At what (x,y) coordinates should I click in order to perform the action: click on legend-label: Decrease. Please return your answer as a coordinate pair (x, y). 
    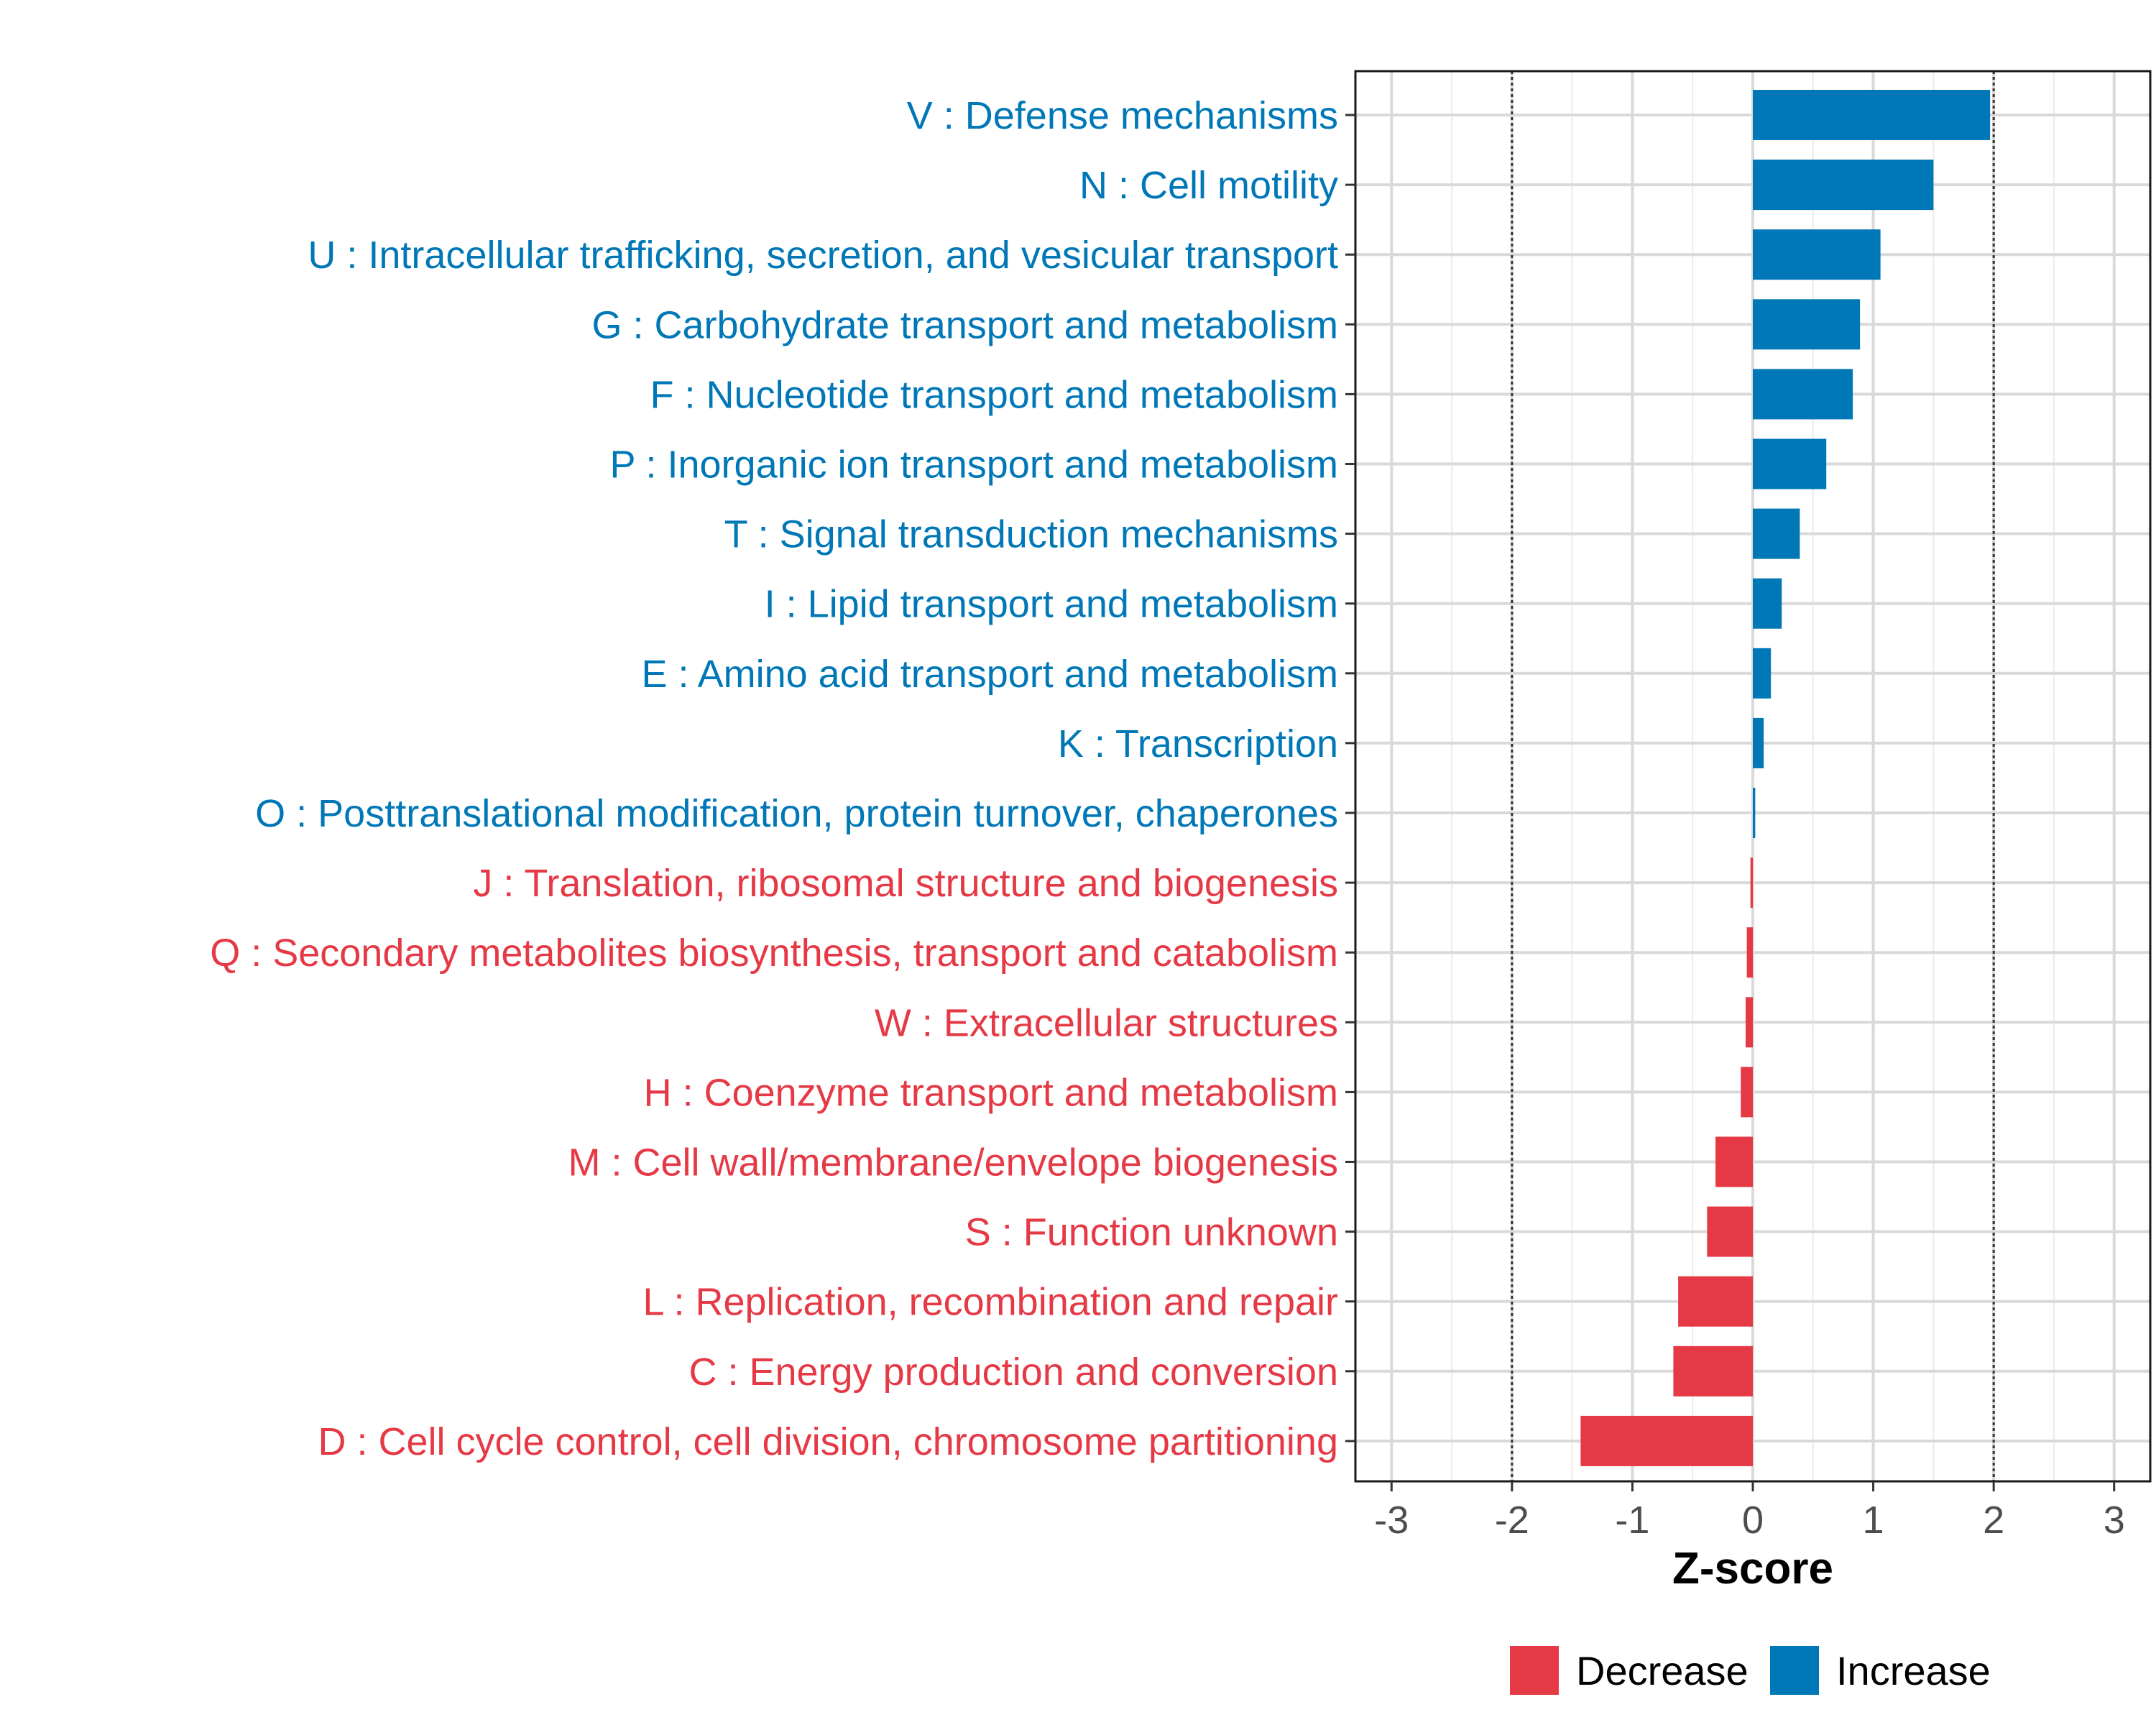
    Looking at the image, I should click on (1663, 1670).